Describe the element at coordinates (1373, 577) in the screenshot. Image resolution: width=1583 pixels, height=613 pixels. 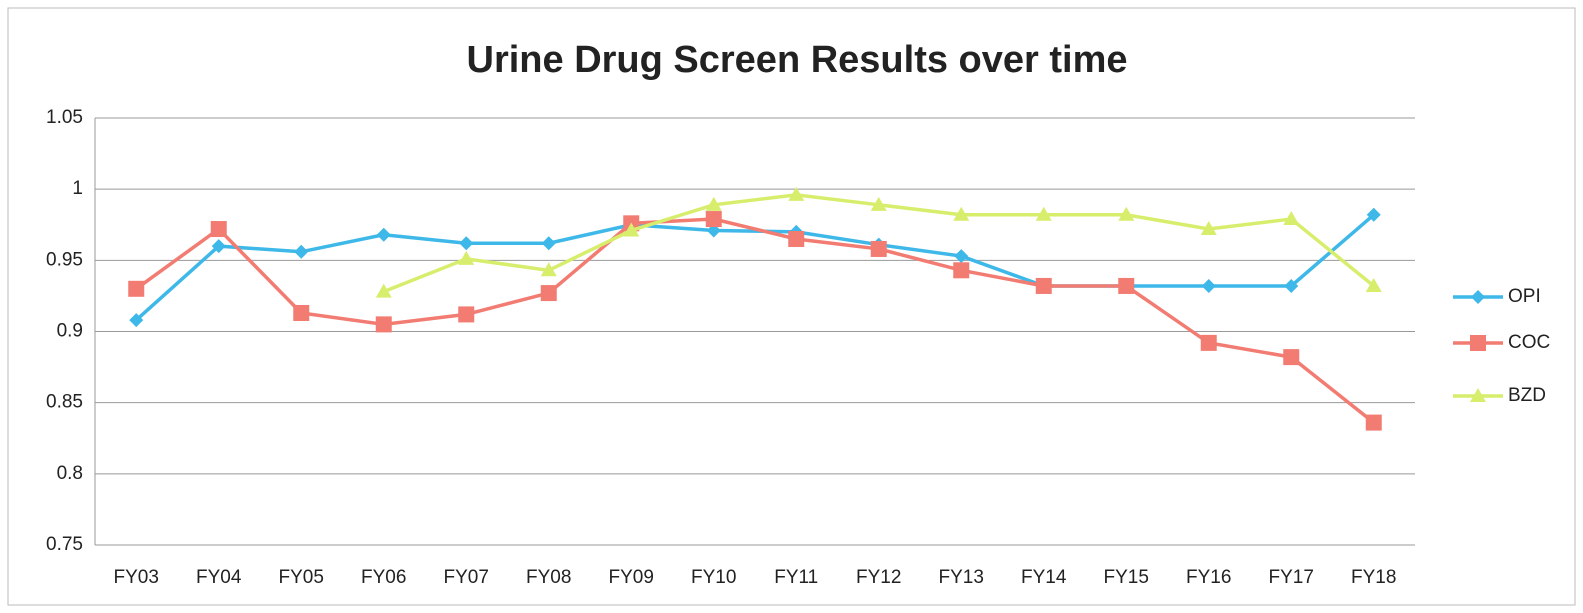
I see `x-tick-label: FY18` at that location.